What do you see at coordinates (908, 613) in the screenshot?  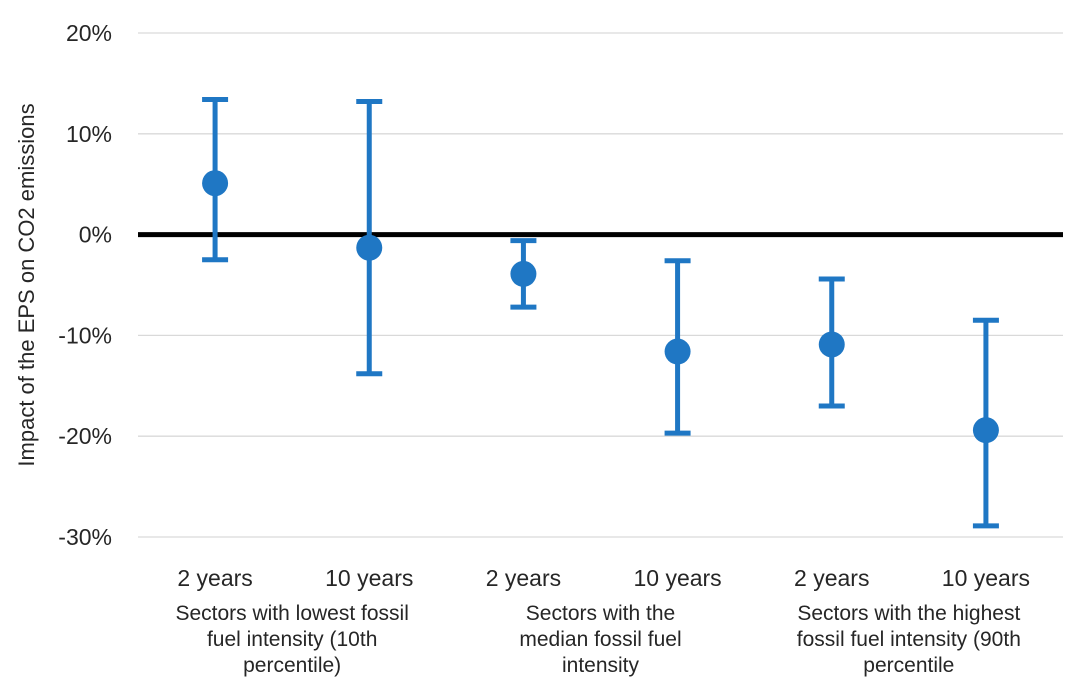 I see `group-label-line: Sectors with the highest` at bounding box center [908, 613].